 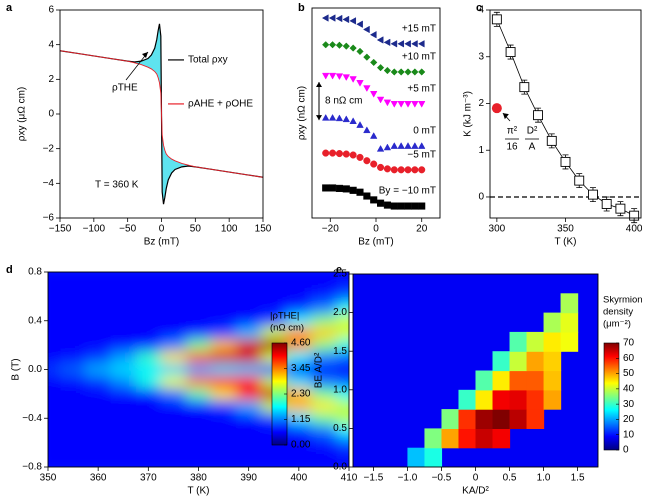 I want to click on colorbar-title: (μm⁻²), so click(x=617, y=324).